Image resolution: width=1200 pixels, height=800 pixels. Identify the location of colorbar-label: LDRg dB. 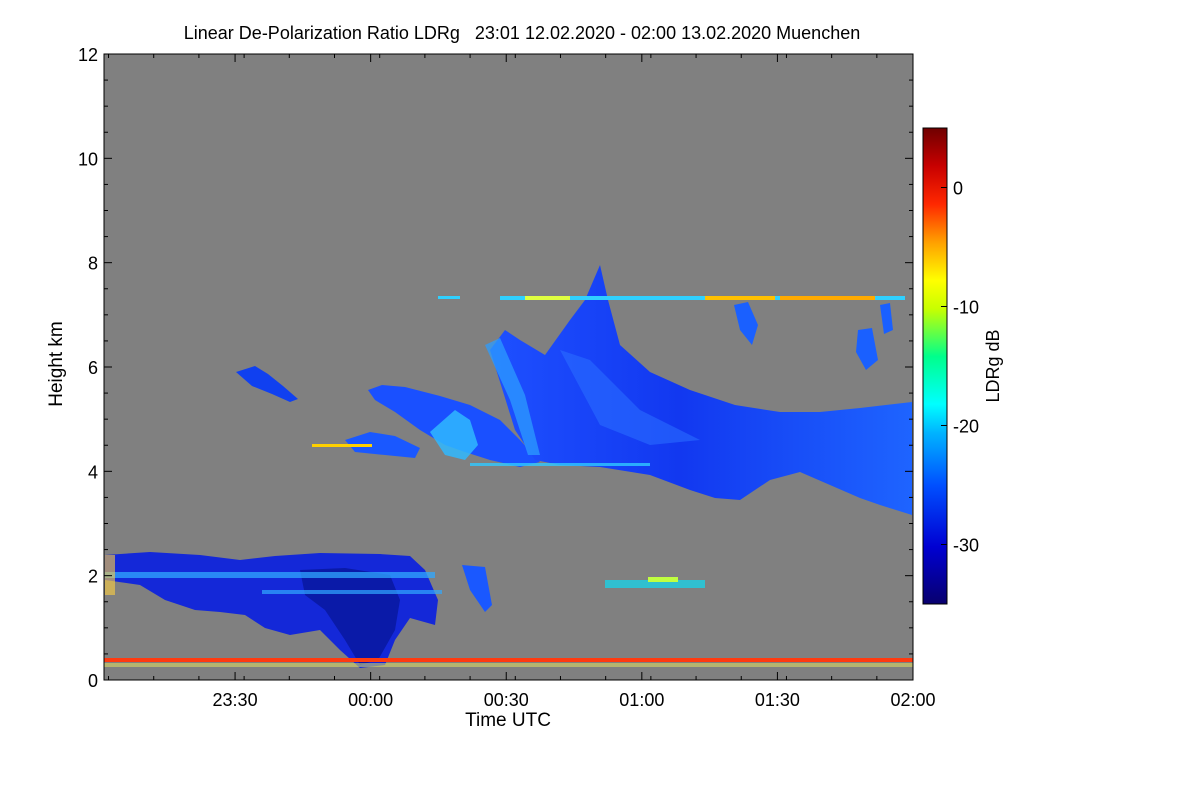
(993, 365).